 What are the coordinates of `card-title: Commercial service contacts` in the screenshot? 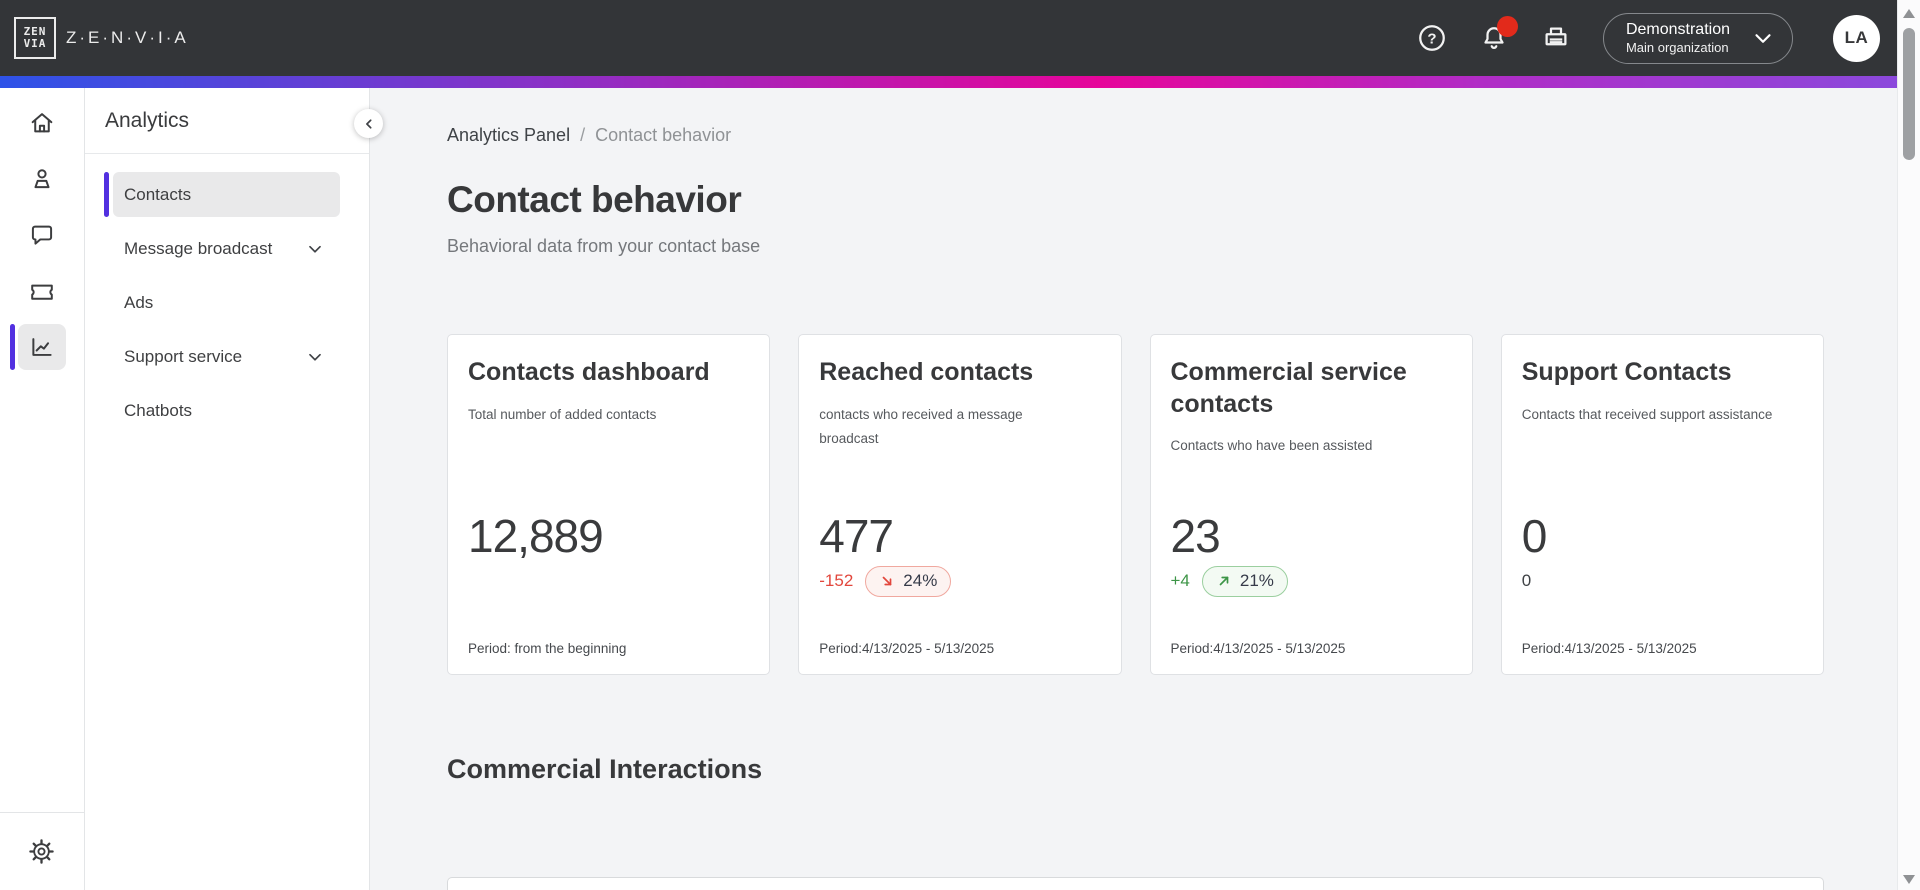 It's located at (1288, 388).